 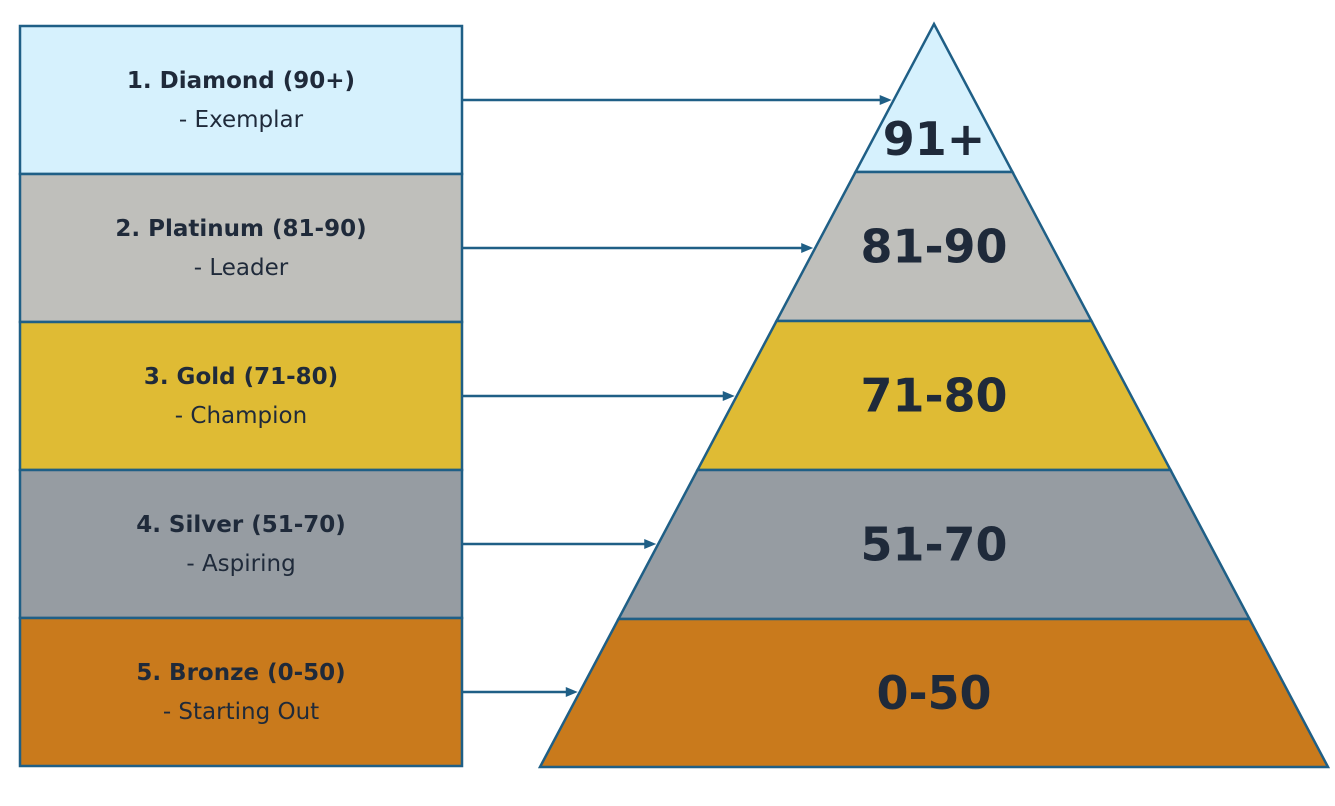 I want to click on arrow-head-silver, so click(x=650, y=544).